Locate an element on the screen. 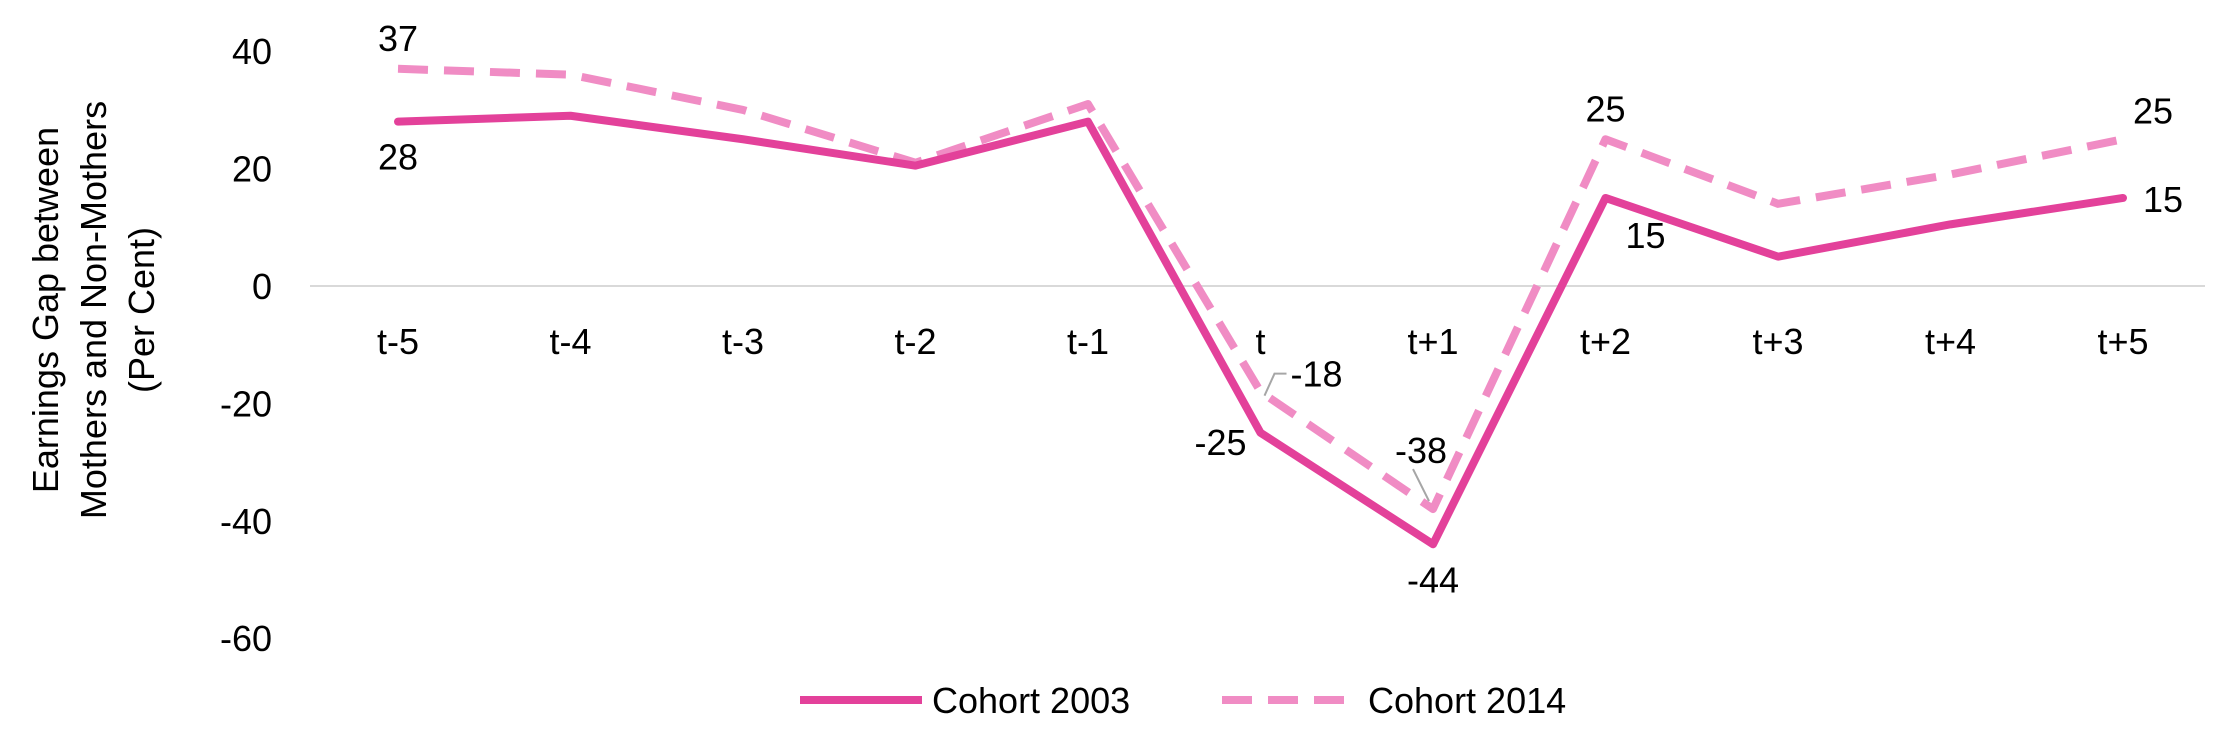 The width and height of the screenshot is (2225, 736). legend-label: Cohort 2003 is located at coordinates (1031, 700).